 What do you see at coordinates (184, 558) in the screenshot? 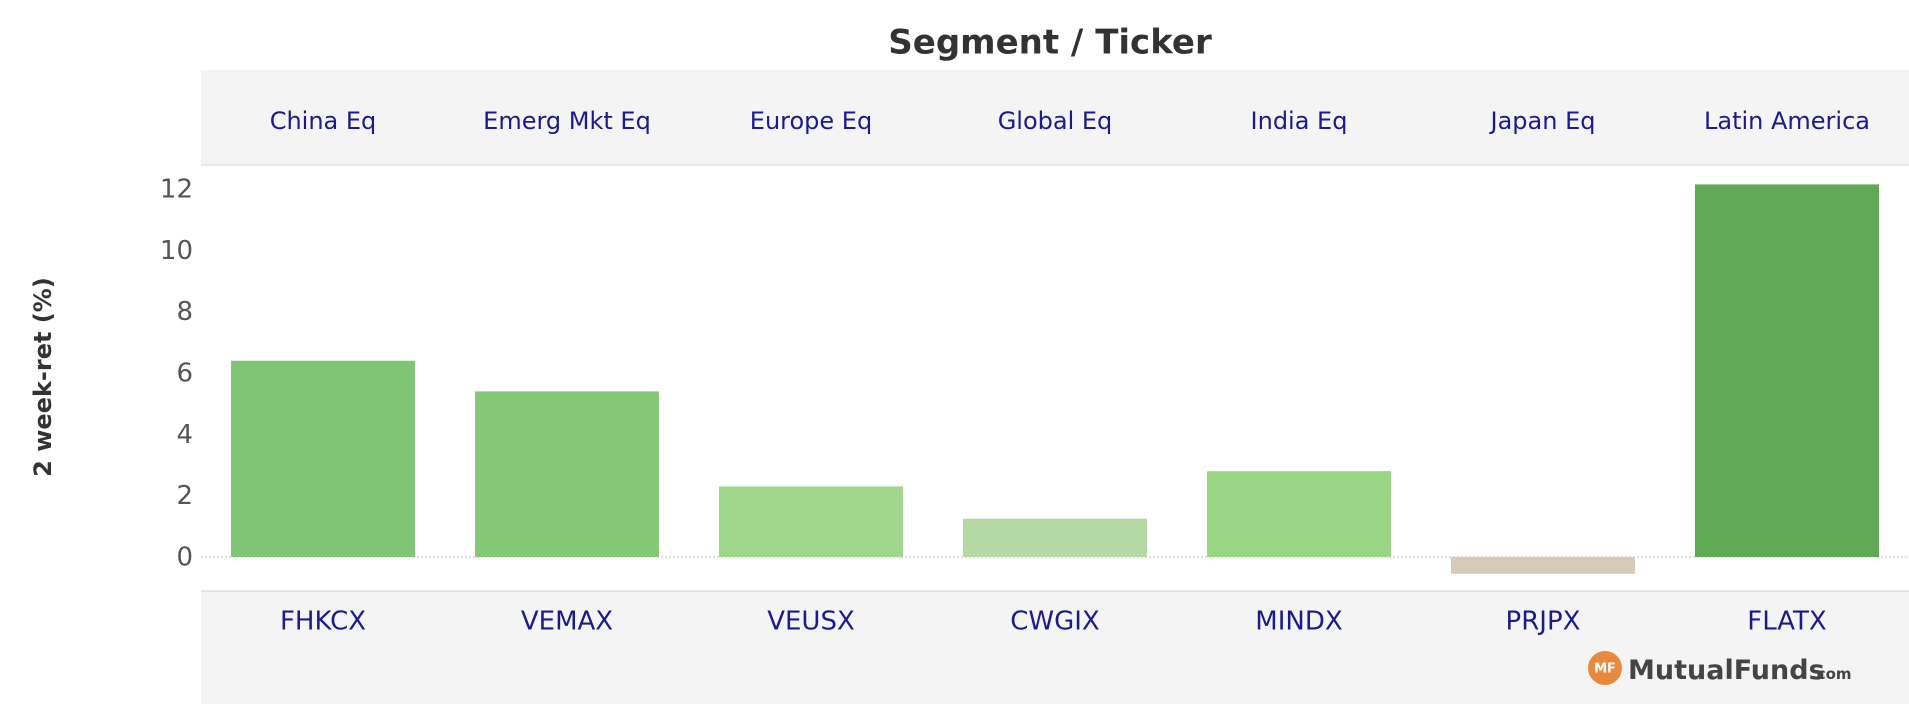
I see `y-tick-label: 0` at bounding box center [184, 558].